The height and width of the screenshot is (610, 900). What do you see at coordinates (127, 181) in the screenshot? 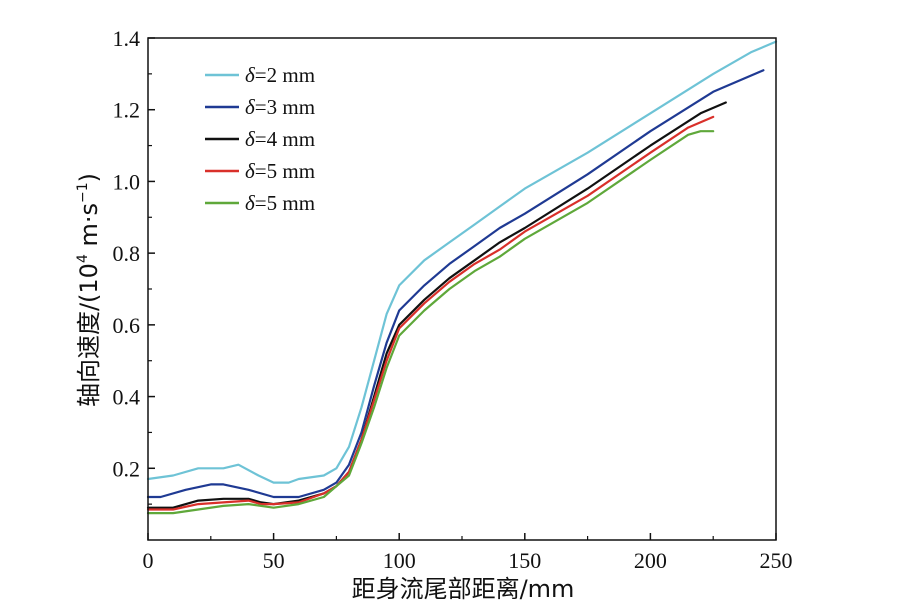
I see `y-tick-label: 1.0` at bounding box center [127, 181].